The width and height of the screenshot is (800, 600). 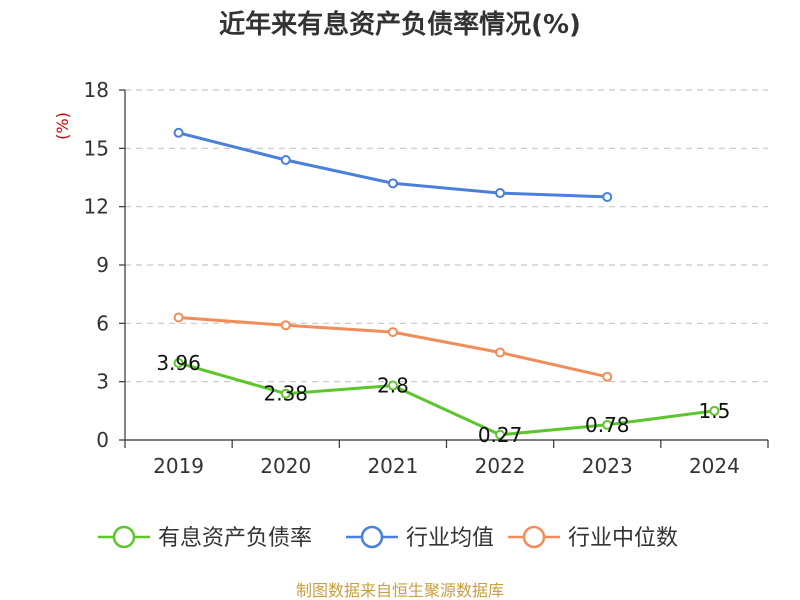 I want to click on y-tick-label: 12, so click(x=96, y=207).